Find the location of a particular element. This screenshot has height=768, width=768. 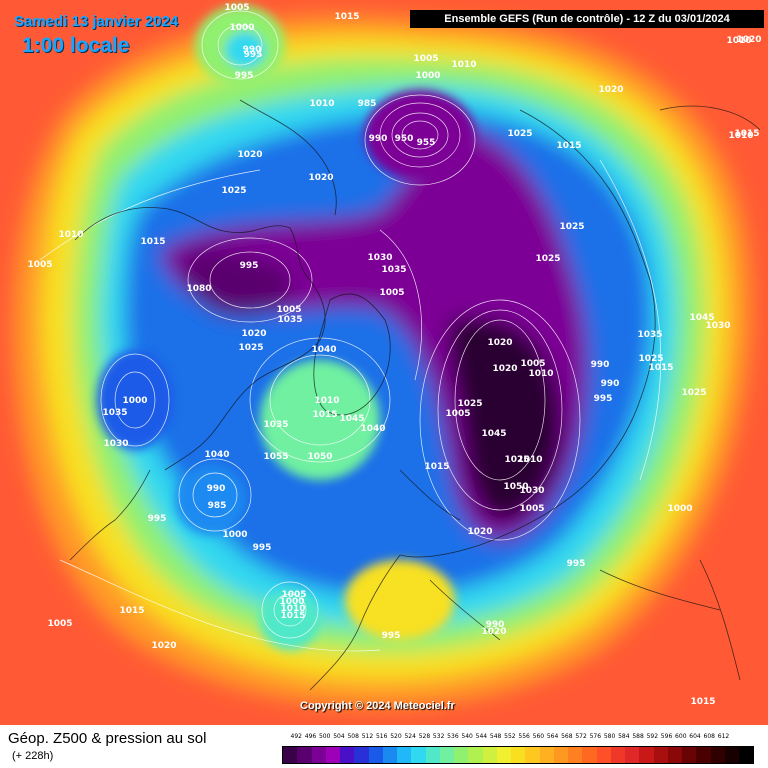

color-scale-tick-label: 504 is located at coordinates (339, 736).